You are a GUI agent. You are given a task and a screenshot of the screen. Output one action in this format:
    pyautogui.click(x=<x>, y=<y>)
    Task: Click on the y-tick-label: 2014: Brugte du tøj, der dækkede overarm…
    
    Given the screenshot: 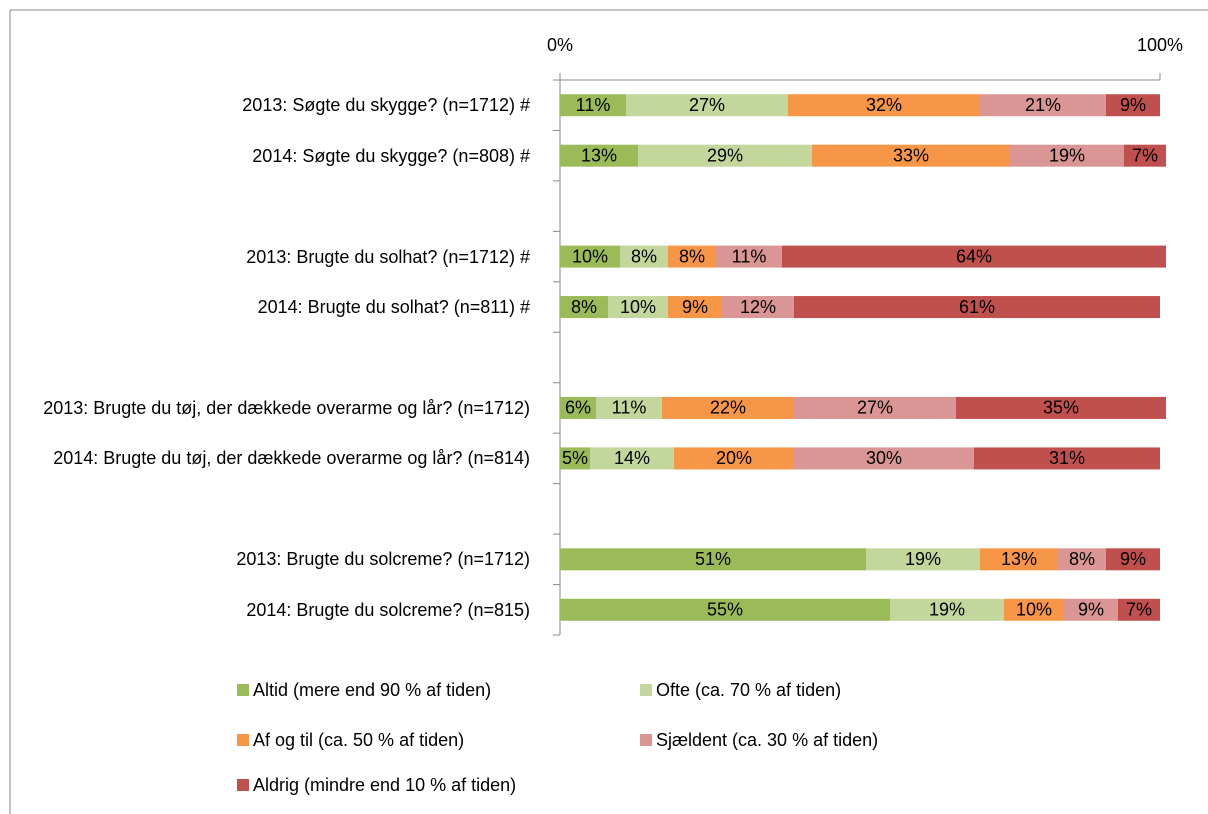 What is the action you would take?
    pyautogui.click(x=291, y=458)
    